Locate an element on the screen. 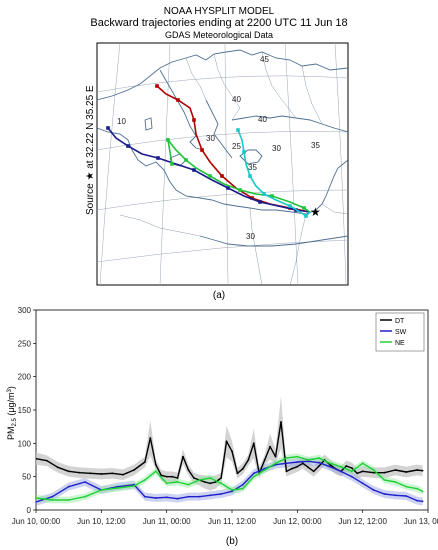 The image size is (438, 550). x-tick-label: Jun 12, 12:00 is located at coordinates (362, 521).